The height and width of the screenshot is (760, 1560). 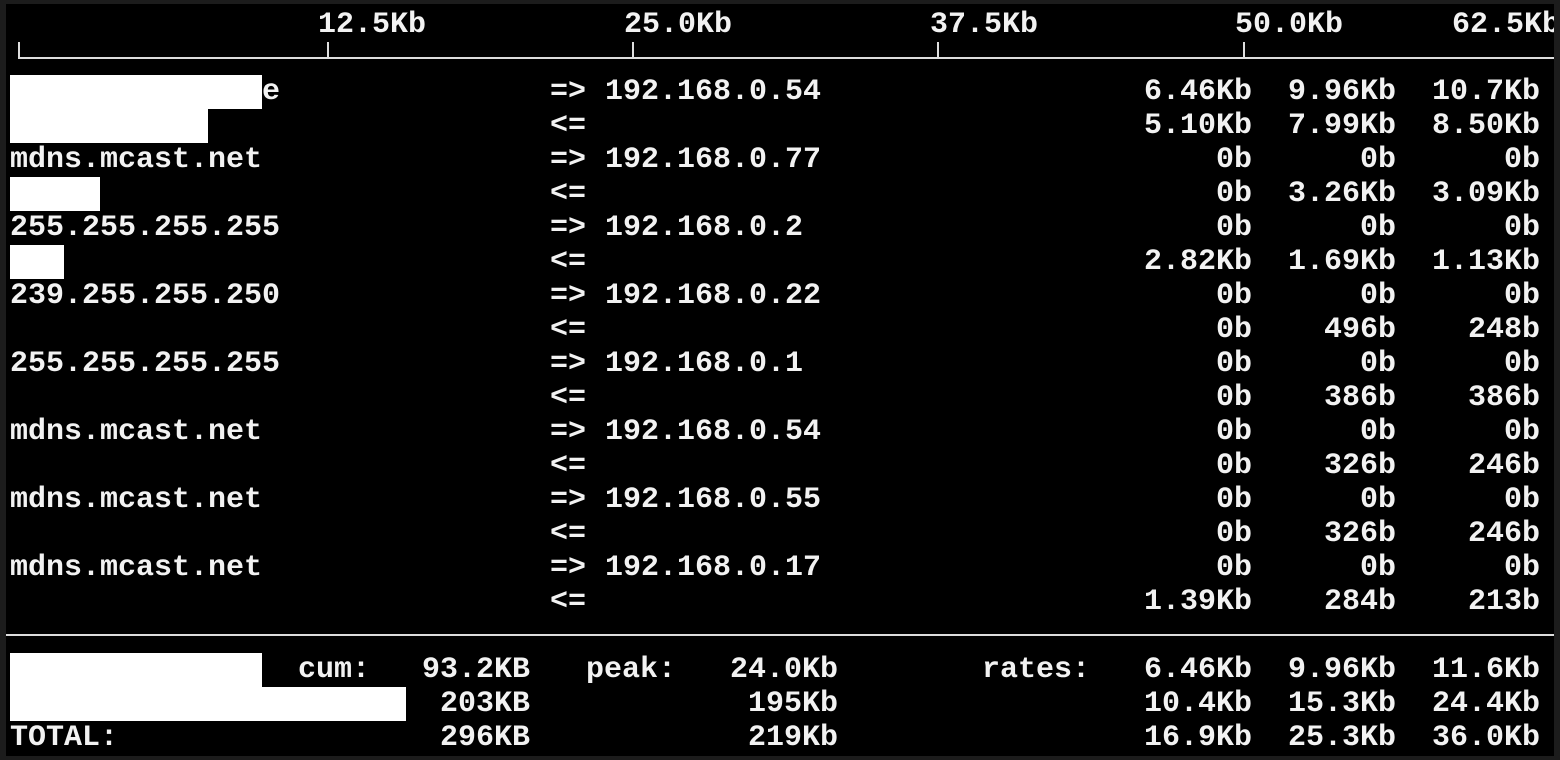 What do you see at coordinates (704, 364) in the screenshot?
I see `connection-dest: 192.168.0.1` at bounding box center [704, 364].